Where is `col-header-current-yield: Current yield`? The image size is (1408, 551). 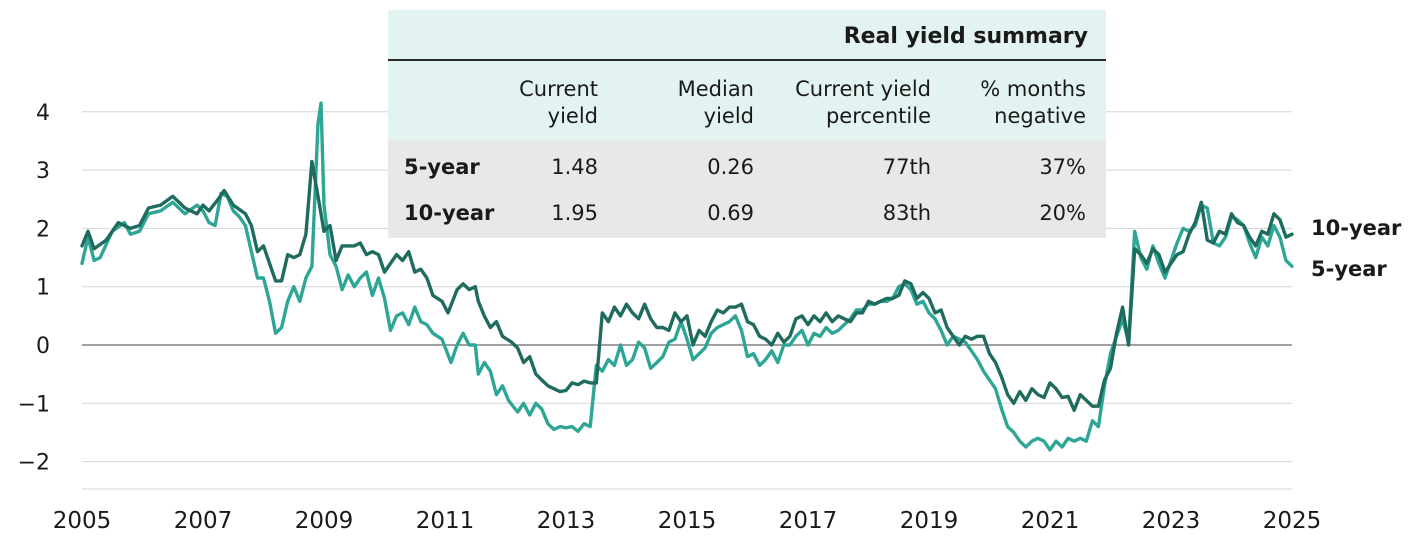 col-header-current-yield: Current yield is located at coordinates (558, 102).